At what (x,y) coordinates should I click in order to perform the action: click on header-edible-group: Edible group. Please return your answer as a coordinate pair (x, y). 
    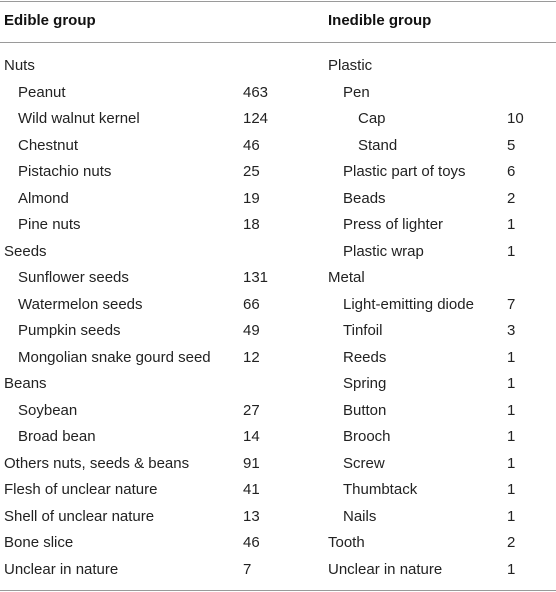
    Looking at the image, I should click on (50, 20).